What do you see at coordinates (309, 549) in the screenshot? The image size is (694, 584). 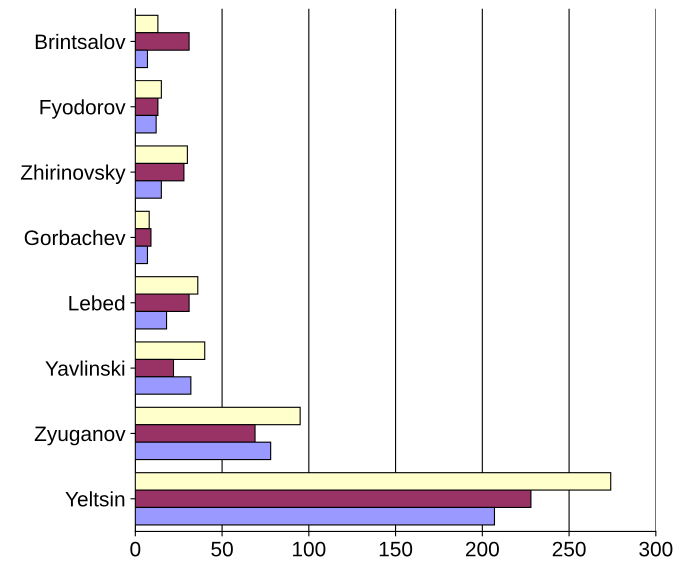 I see `x-tick-label: 100` at bounding box center [309, 549].